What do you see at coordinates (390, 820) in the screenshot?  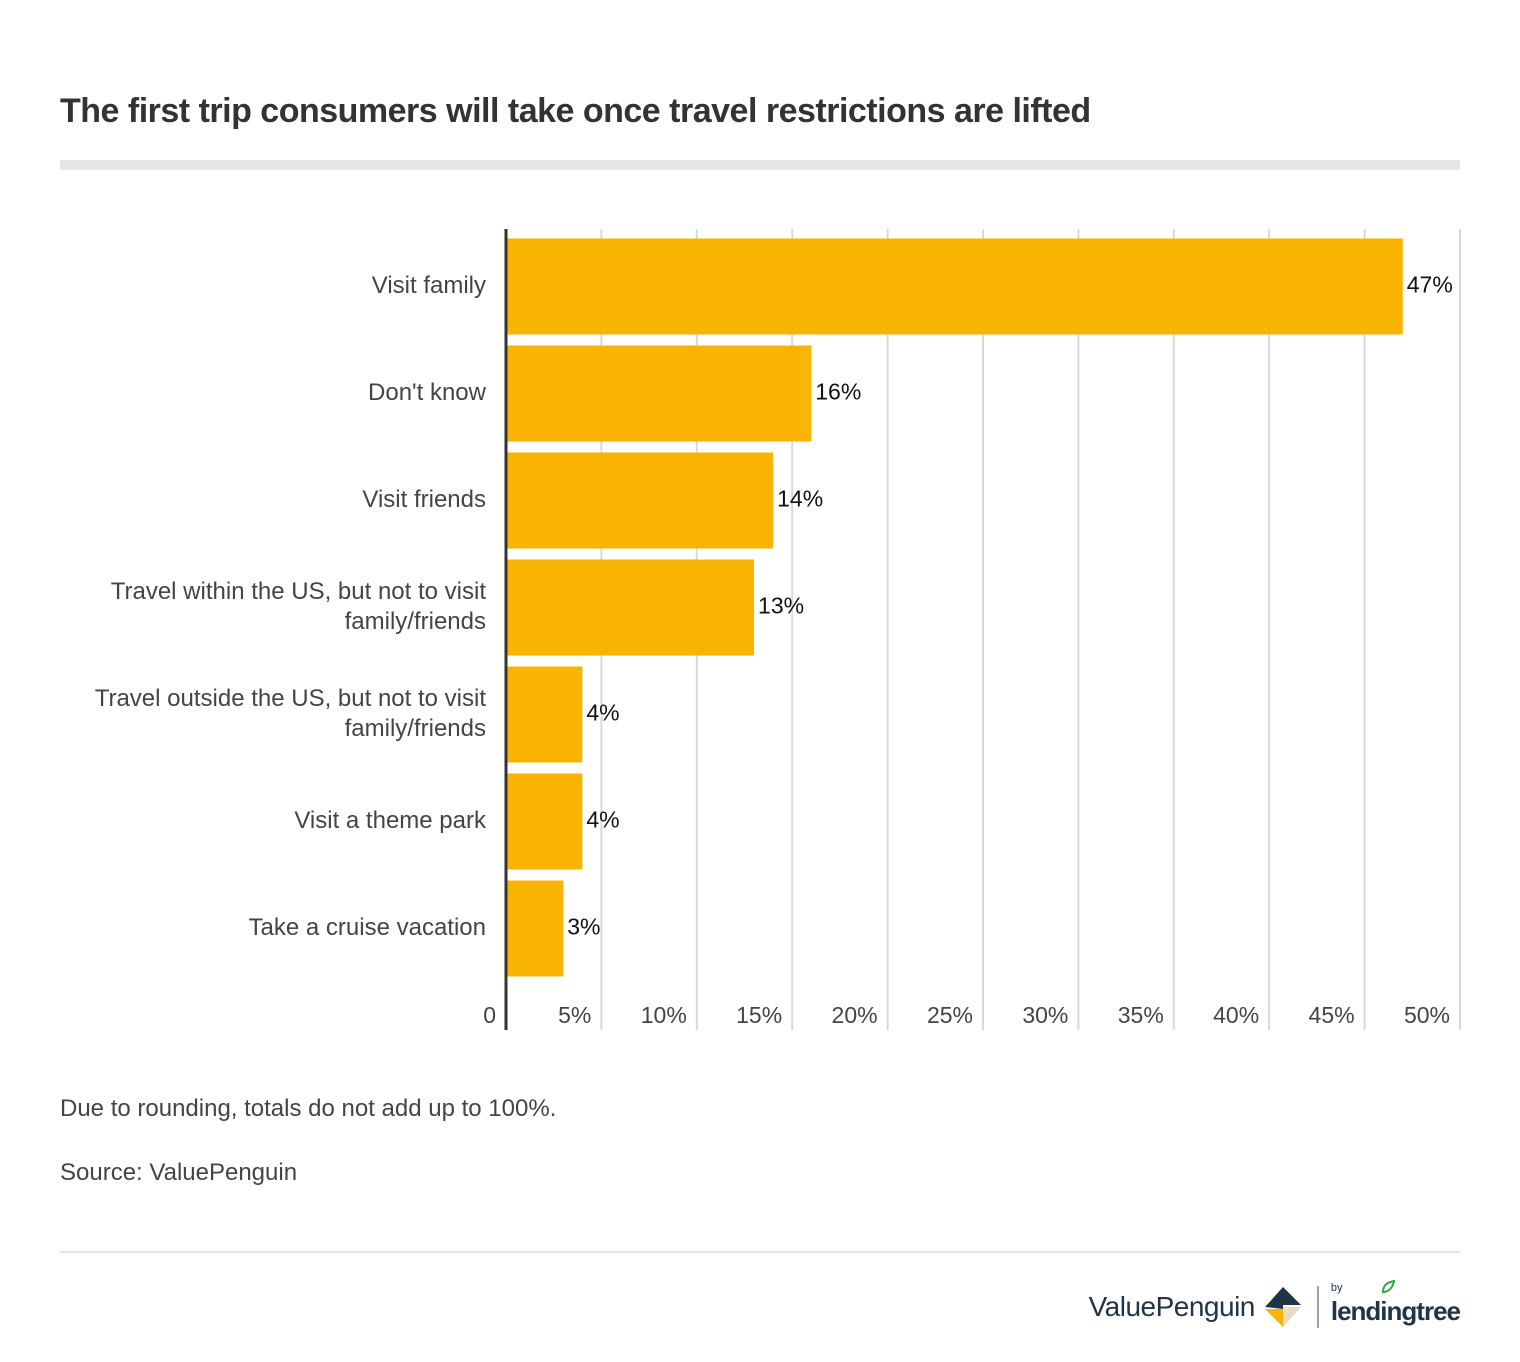 I see `category-label: Visit a theme park` at bounding box center [390, 820].